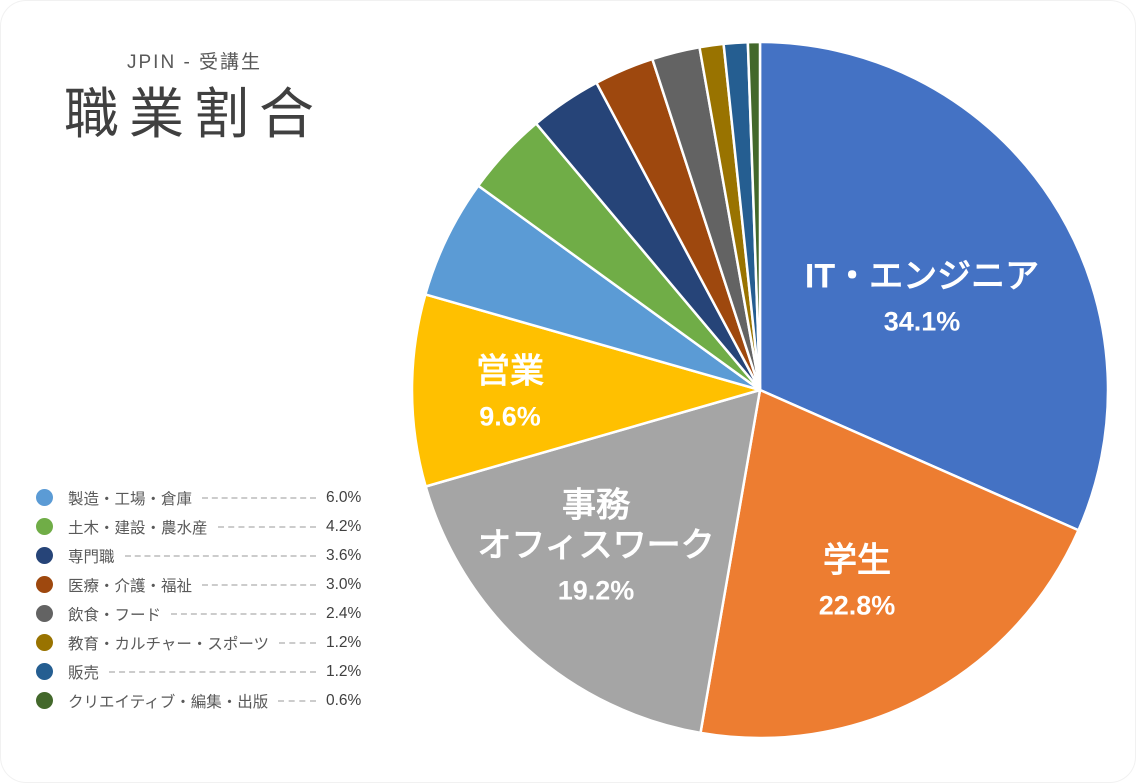 The height and width of the screenshot is (783, 1136). What do you see at coordinates (922, 321) in the screenshot?
I see `slice-percent-text: 34.1%` at bounding box center [922, 321].